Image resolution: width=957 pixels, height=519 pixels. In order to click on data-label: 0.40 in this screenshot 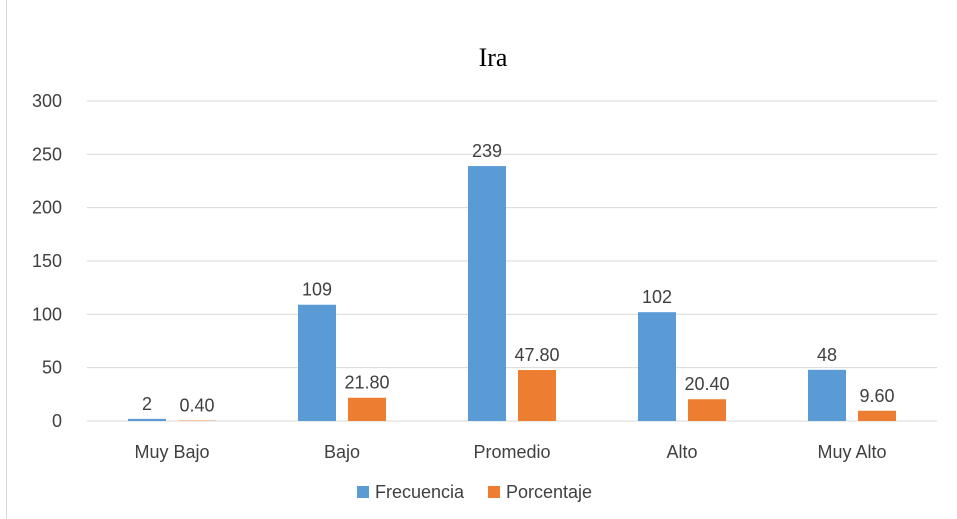, I will do `click(196, 406)`.